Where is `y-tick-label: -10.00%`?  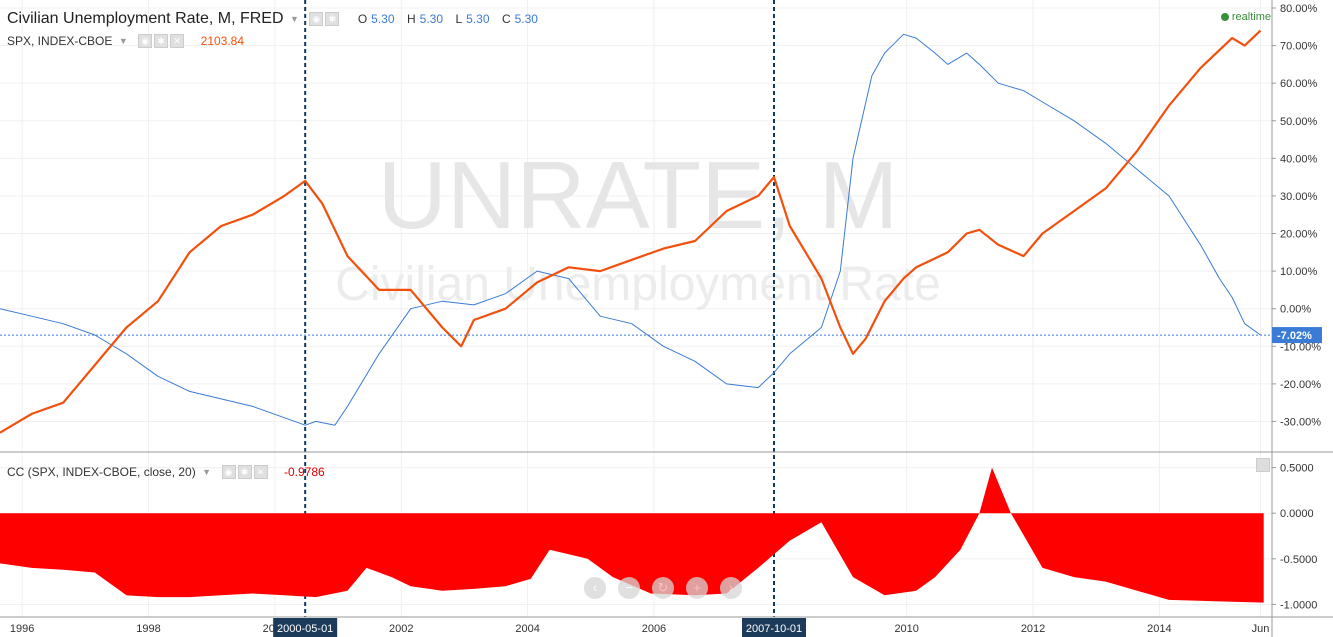 y-tick-label: -10.00% is located at coordinates (1300, 347).